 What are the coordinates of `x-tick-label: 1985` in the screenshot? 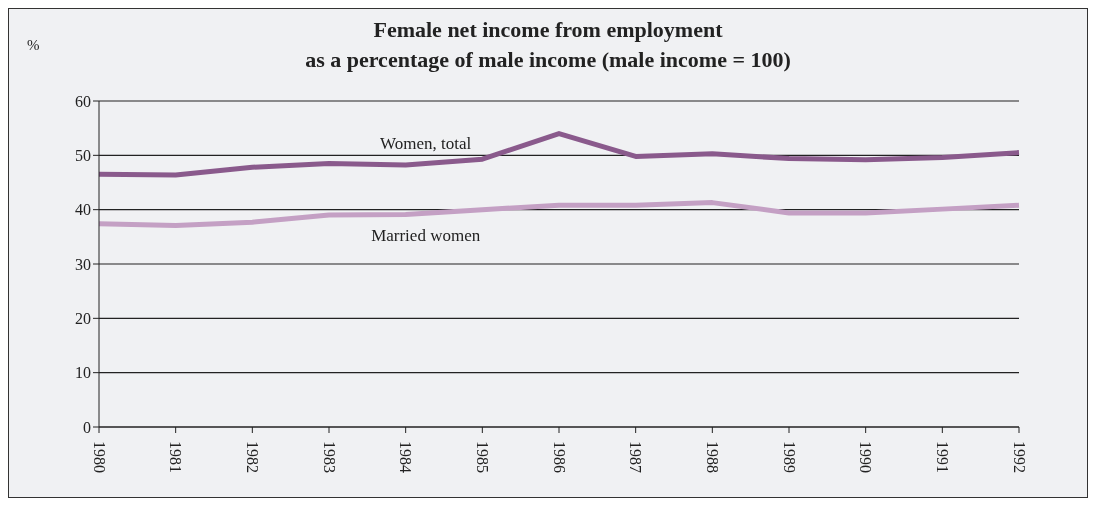 It's located at (482, 457).